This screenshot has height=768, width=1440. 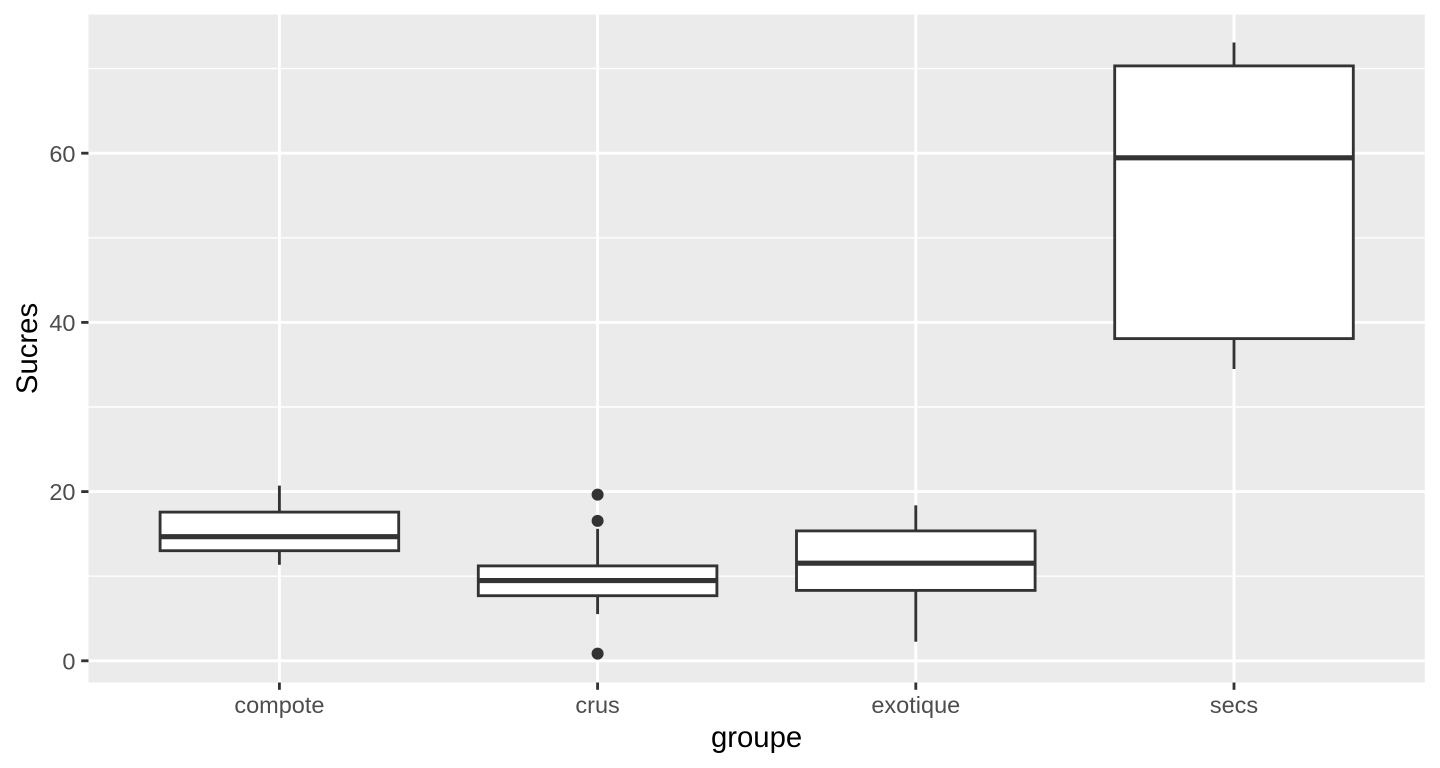 I want to click on svg-text: groupe, so click(x=756, y=737).